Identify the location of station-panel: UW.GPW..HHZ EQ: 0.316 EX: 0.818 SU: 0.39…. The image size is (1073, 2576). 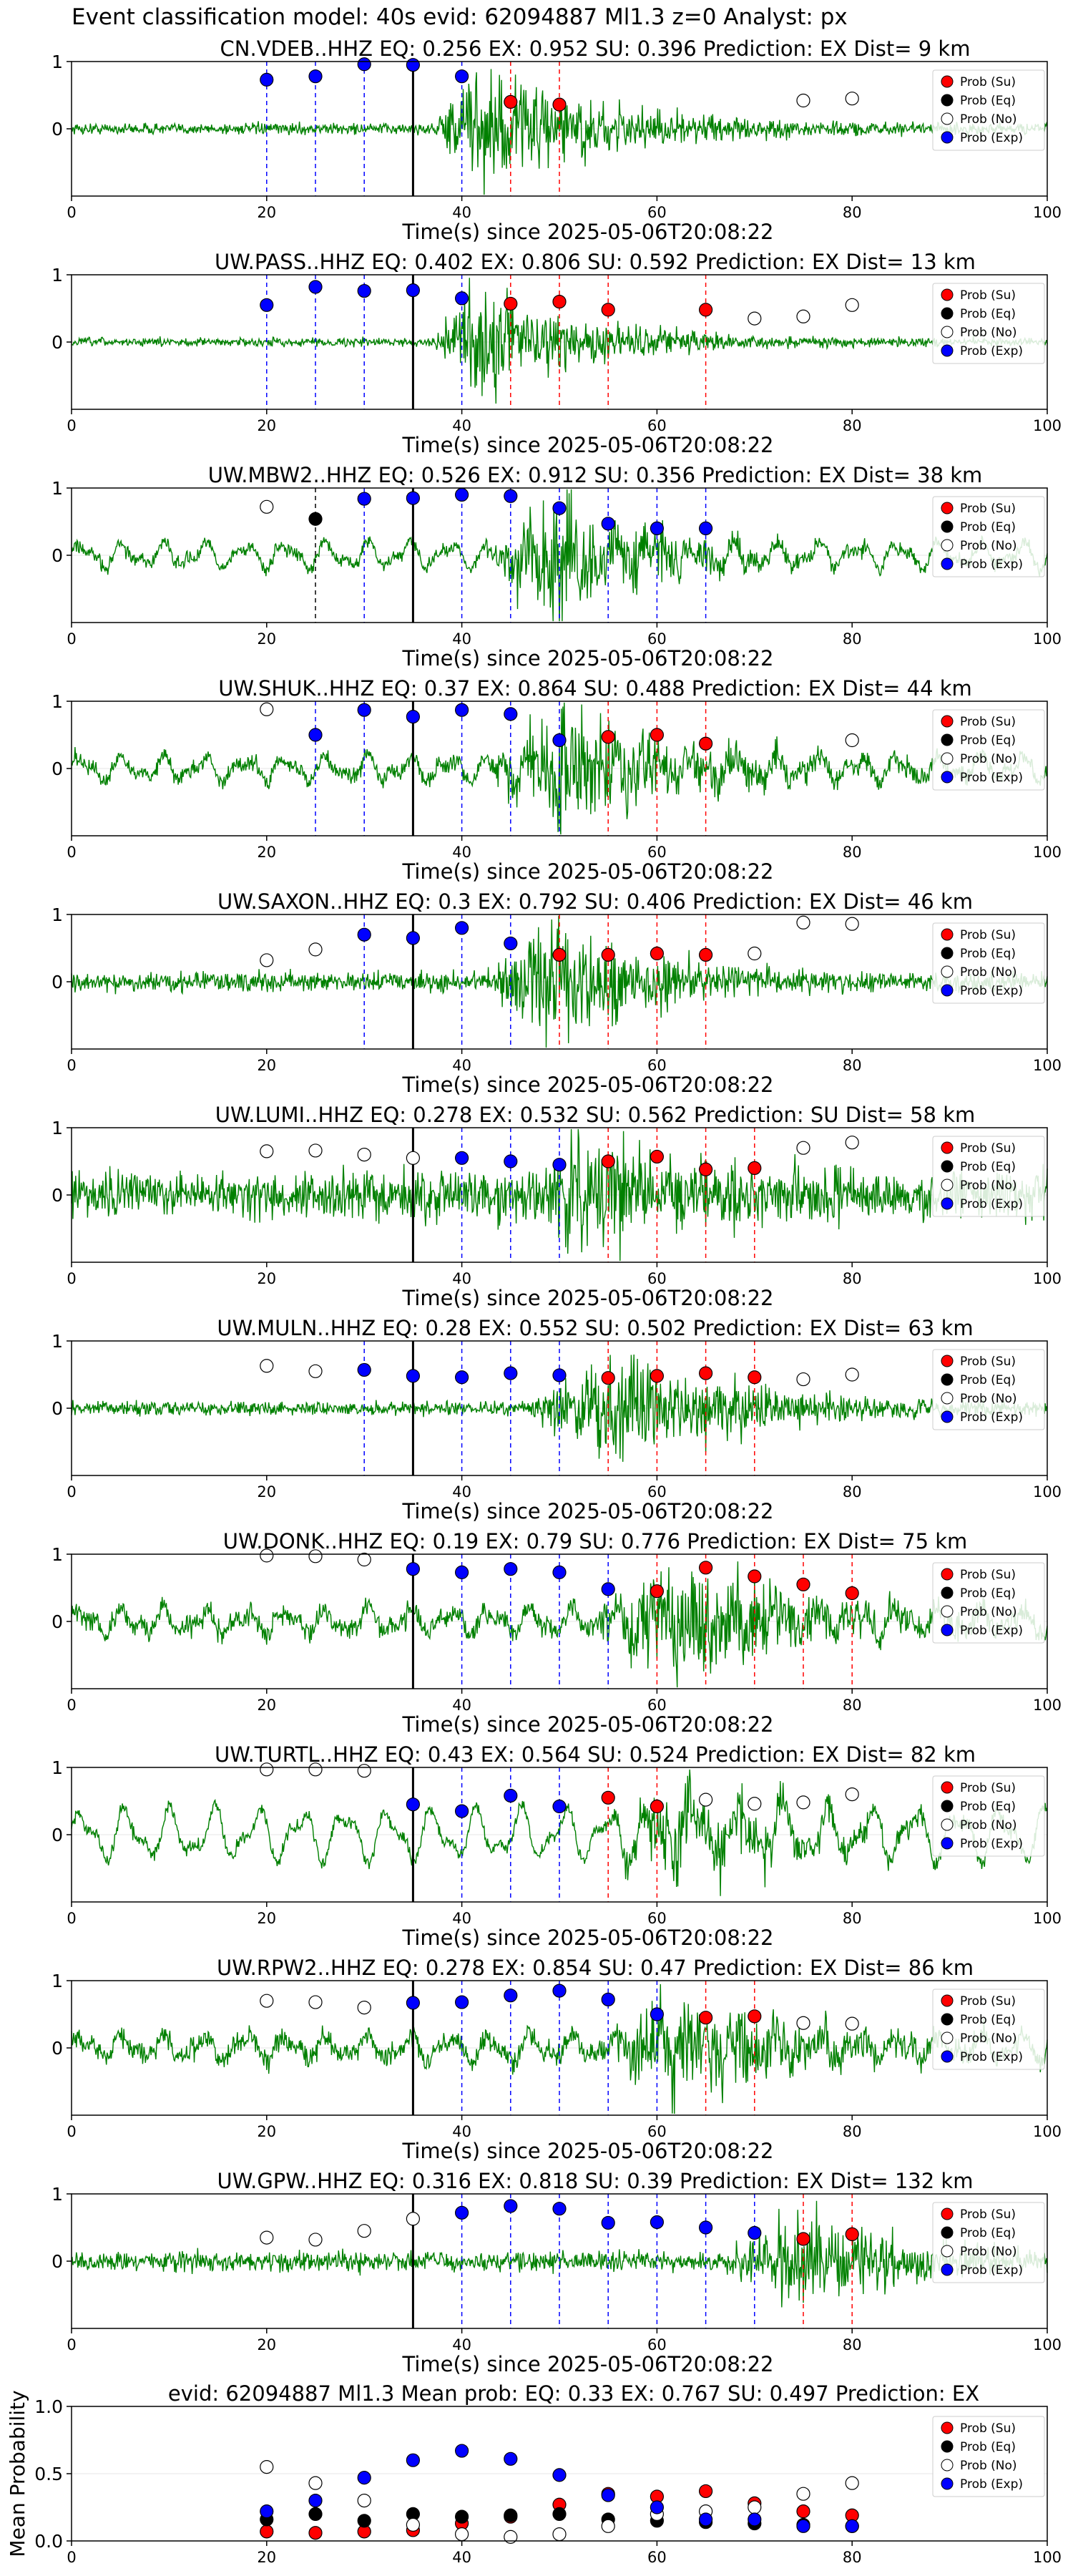
(557, 2272).